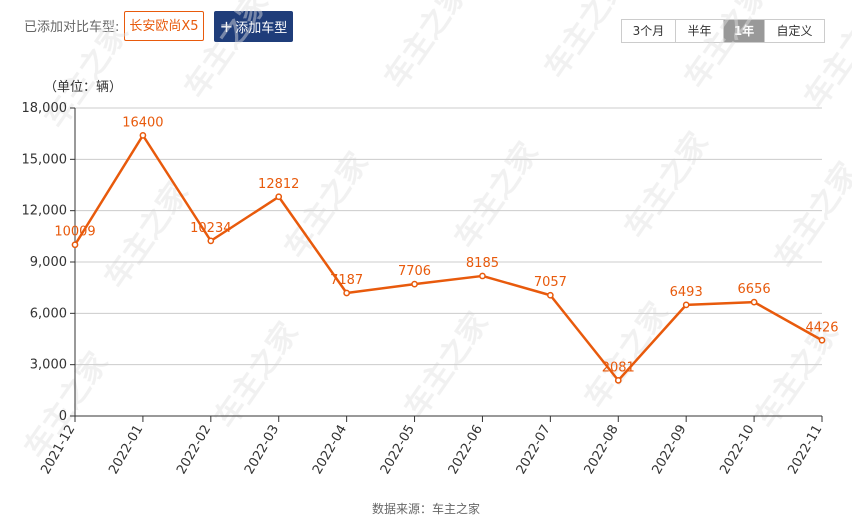 The width and height of the screenshot is (852, 527). Describe the element at coordinates (737, 450) in the screenshot. I see `x-tick-label: 2022-10` at that location.